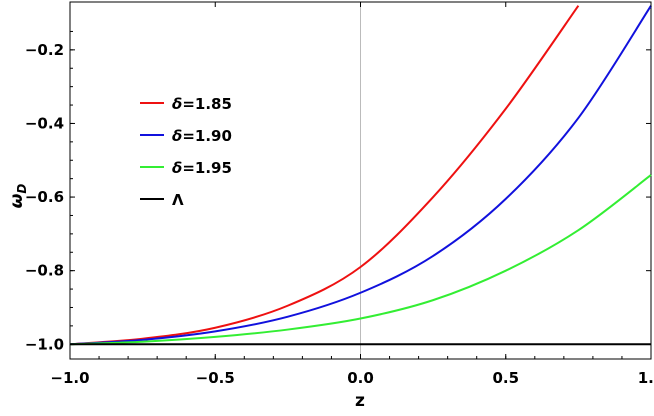 The image size is (654, 416). Describe the element at coordinates (215, 378) in the screenshot. I see `x-tick-label: −0.5` at that location.